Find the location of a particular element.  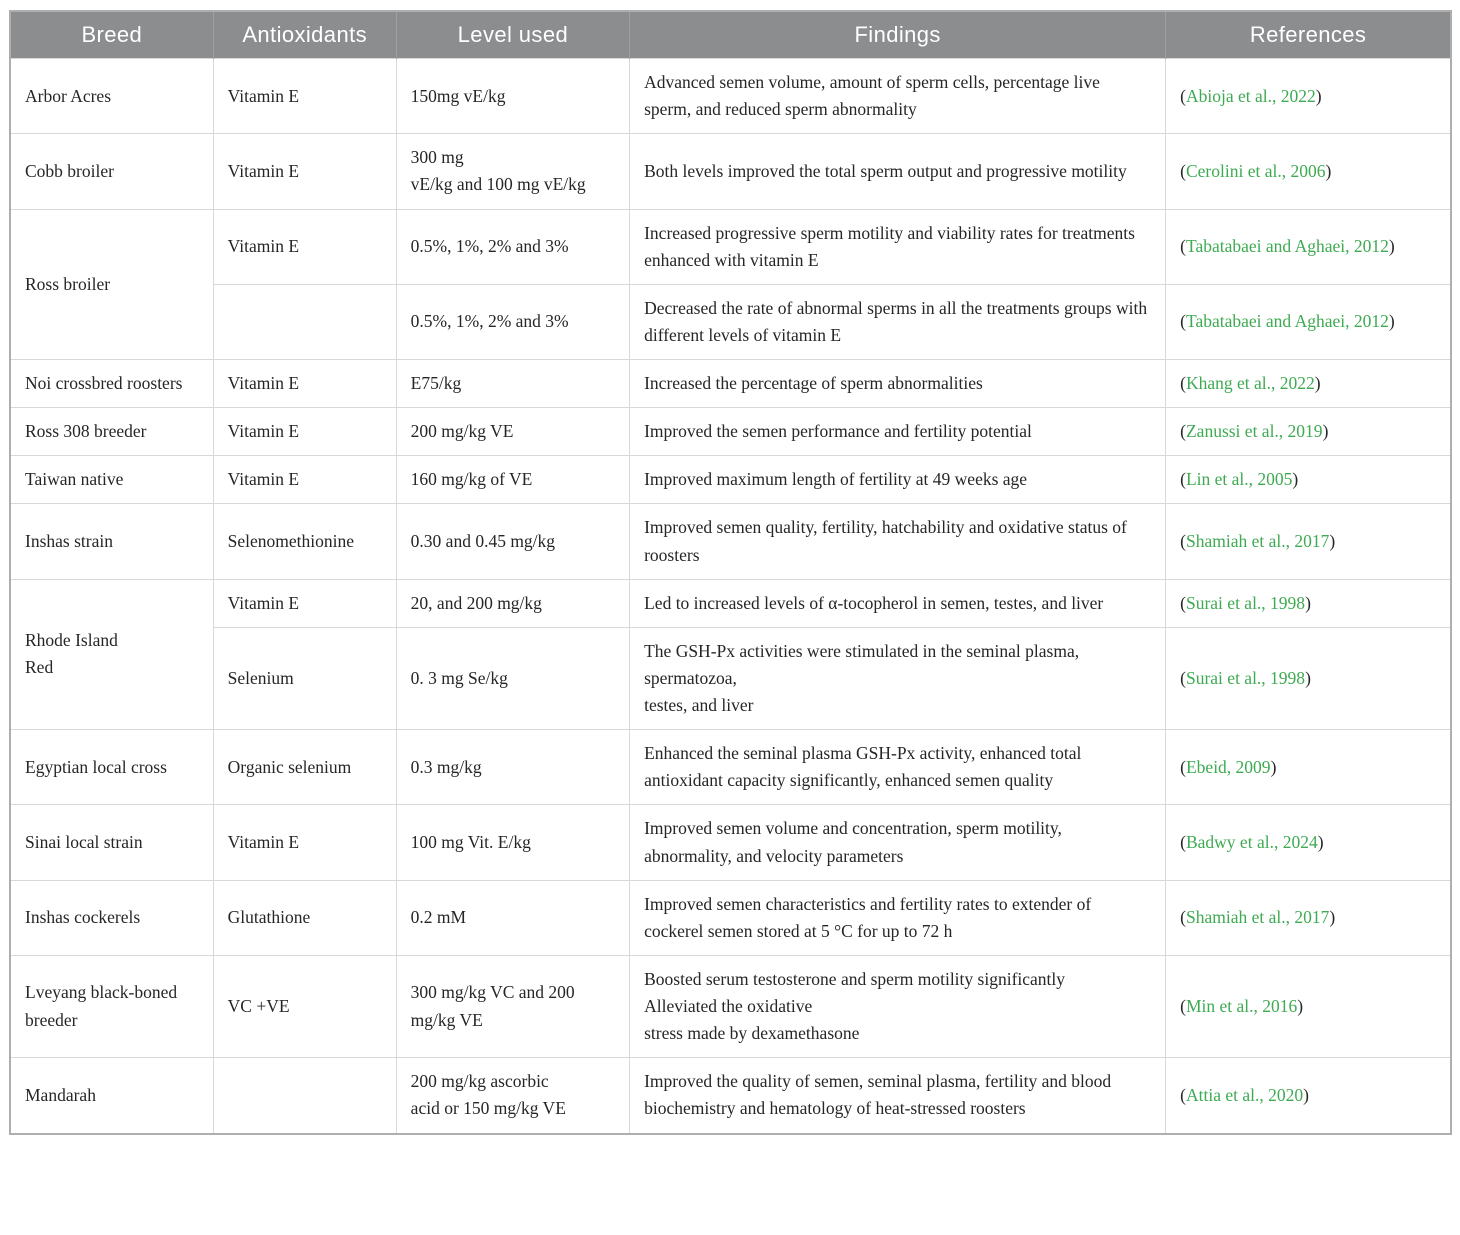

level-cell: E75/kg is located at coordinates (513, 383).